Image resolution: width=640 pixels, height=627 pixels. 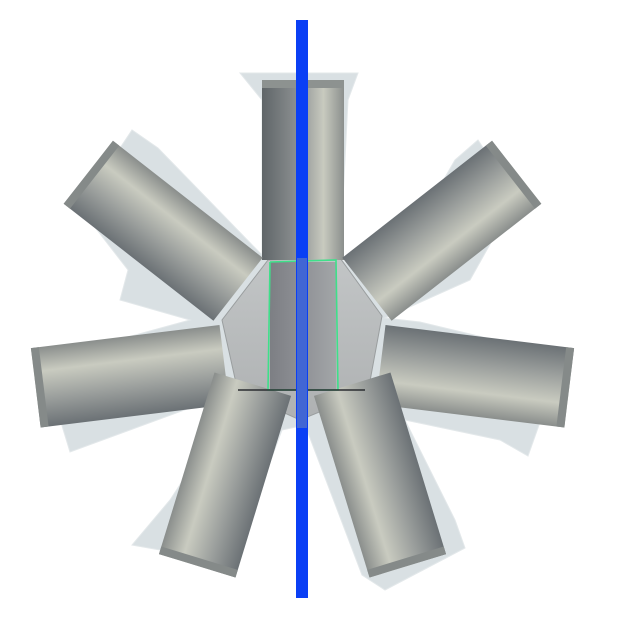 I want to click on arm-upper-right, so click(x=442, y=230).